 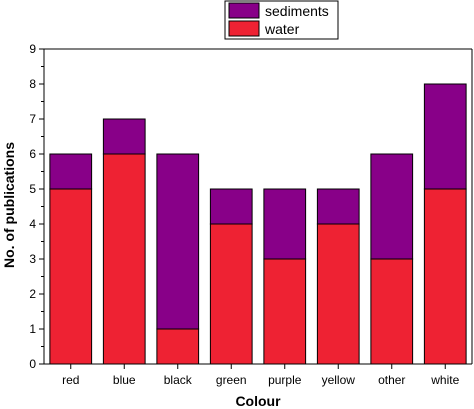 What do you see at coordinates (70, 380) in the screenshot?
I see `x-tick-label: red` at bounding box center [70, 380].